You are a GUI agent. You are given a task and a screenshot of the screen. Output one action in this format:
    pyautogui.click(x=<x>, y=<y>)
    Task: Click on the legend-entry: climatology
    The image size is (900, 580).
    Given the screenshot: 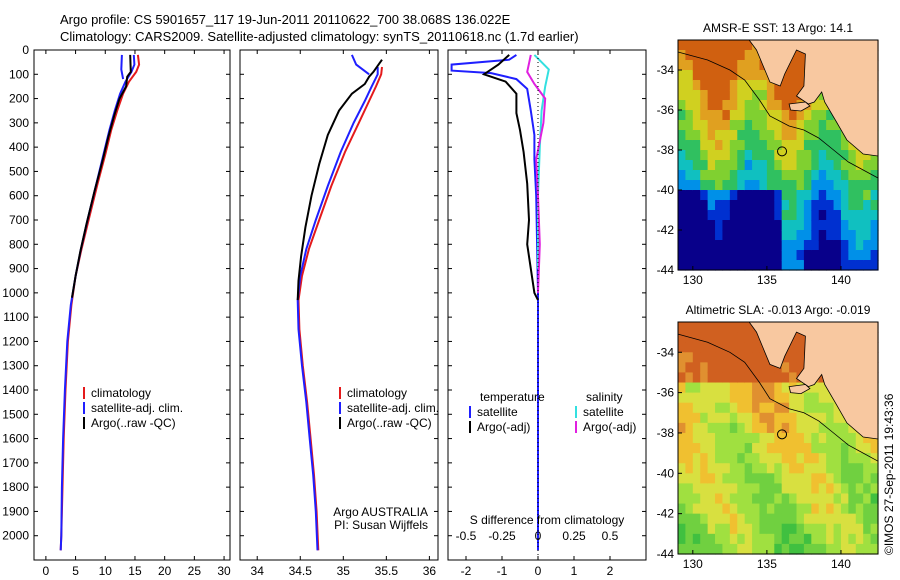 What is the action you would take?
    pyautogui.click(x=377, y=393)
    